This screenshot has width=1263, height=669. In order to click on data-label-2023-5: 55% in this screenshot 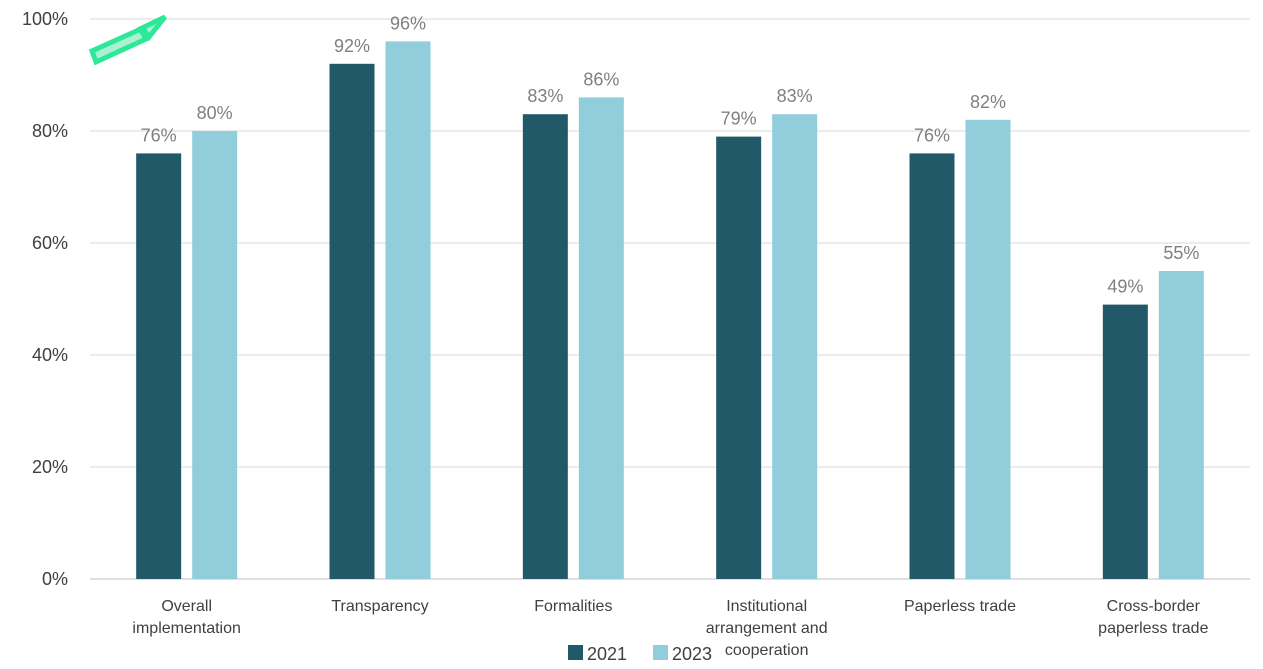, I will do `click(1181, 253)`.